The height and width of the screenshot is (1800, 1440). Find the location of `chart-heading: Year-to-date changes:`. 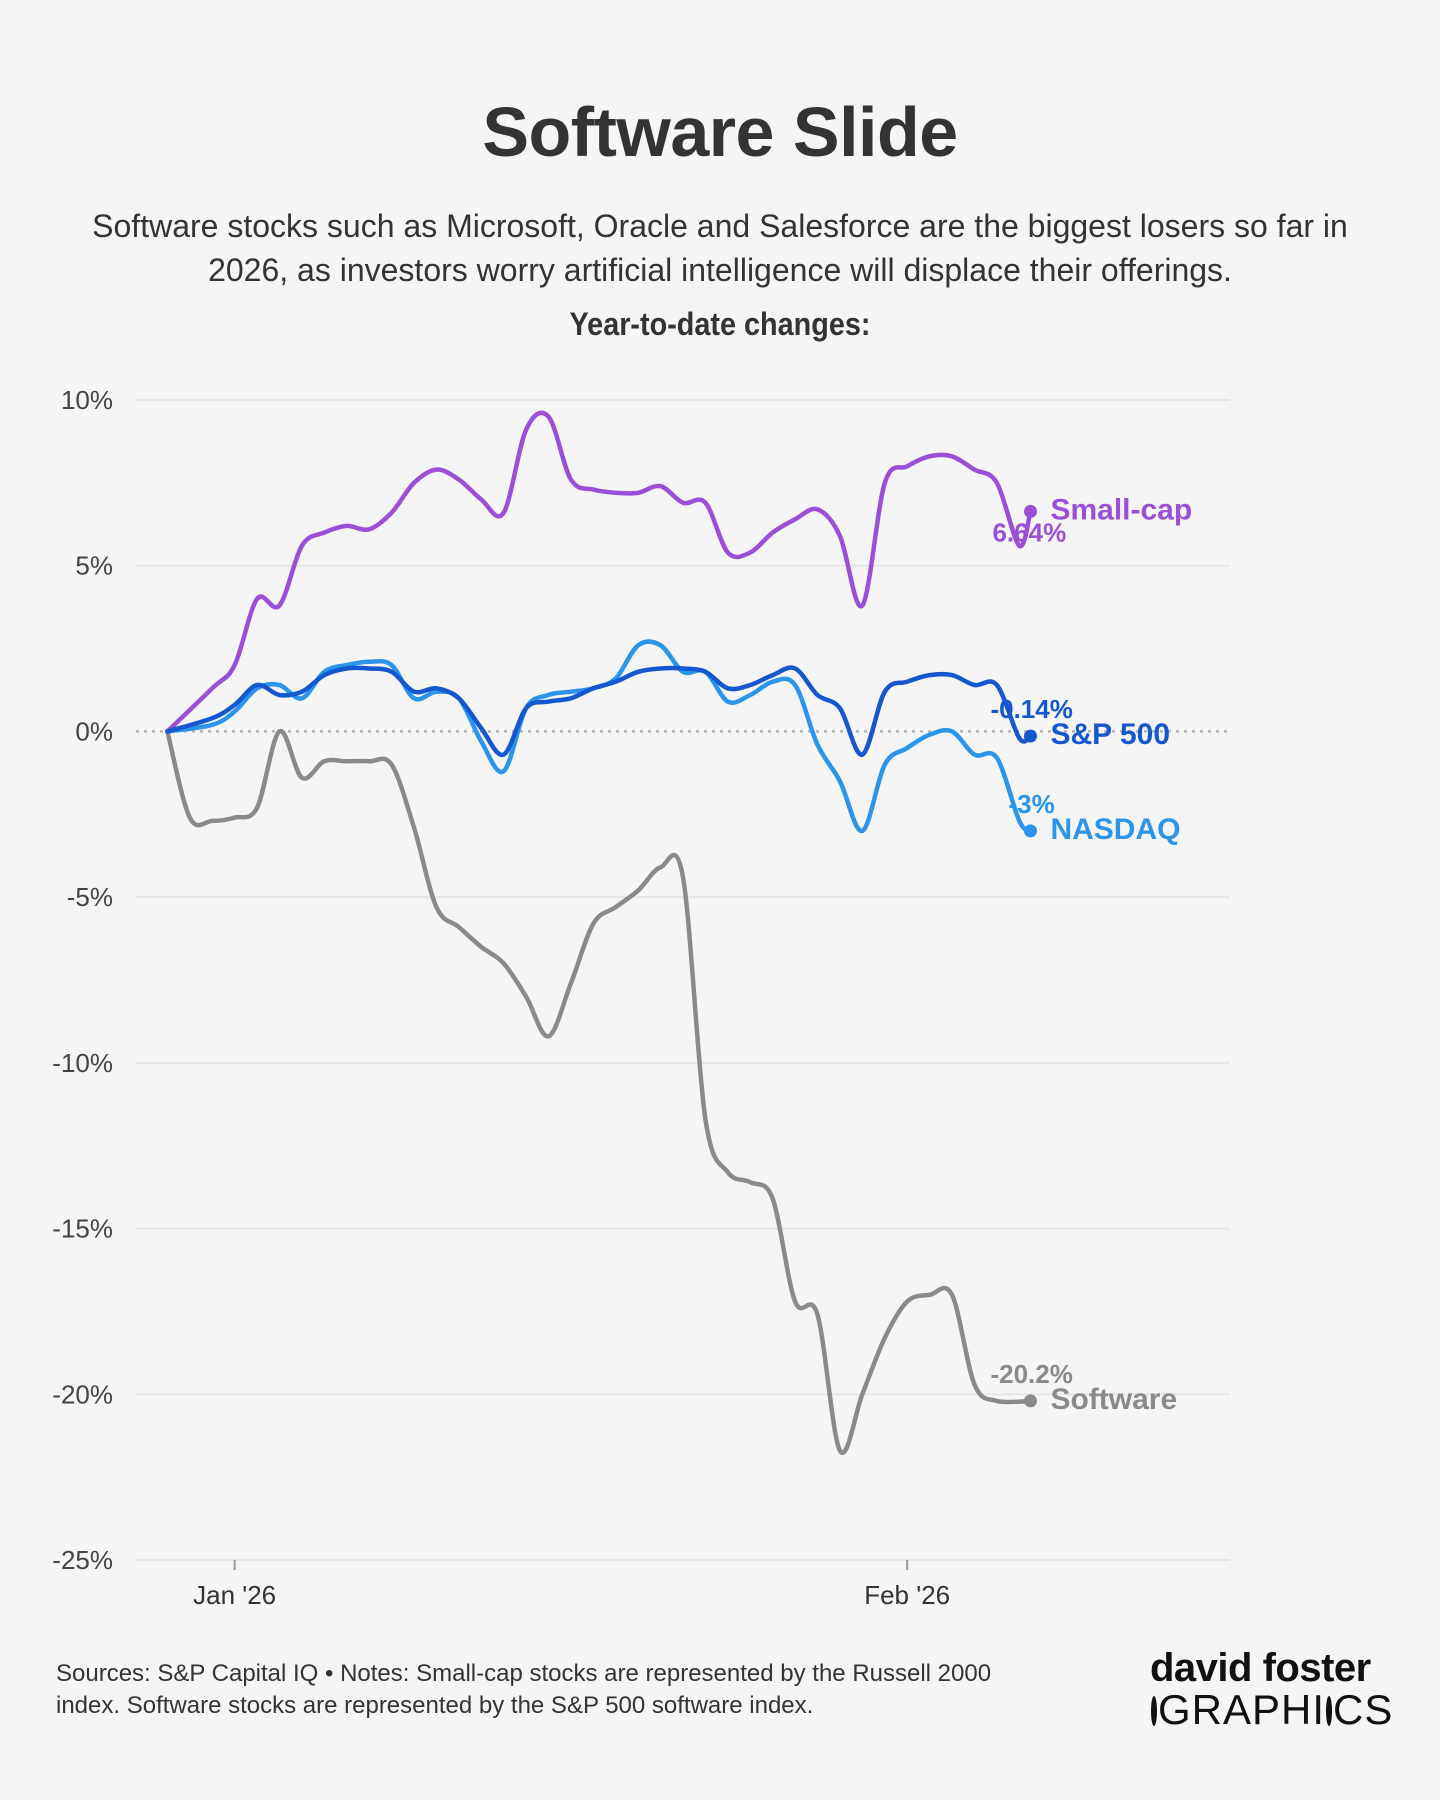

chart-heading: Year-to-date changes: is located at coordinates (720, 324).